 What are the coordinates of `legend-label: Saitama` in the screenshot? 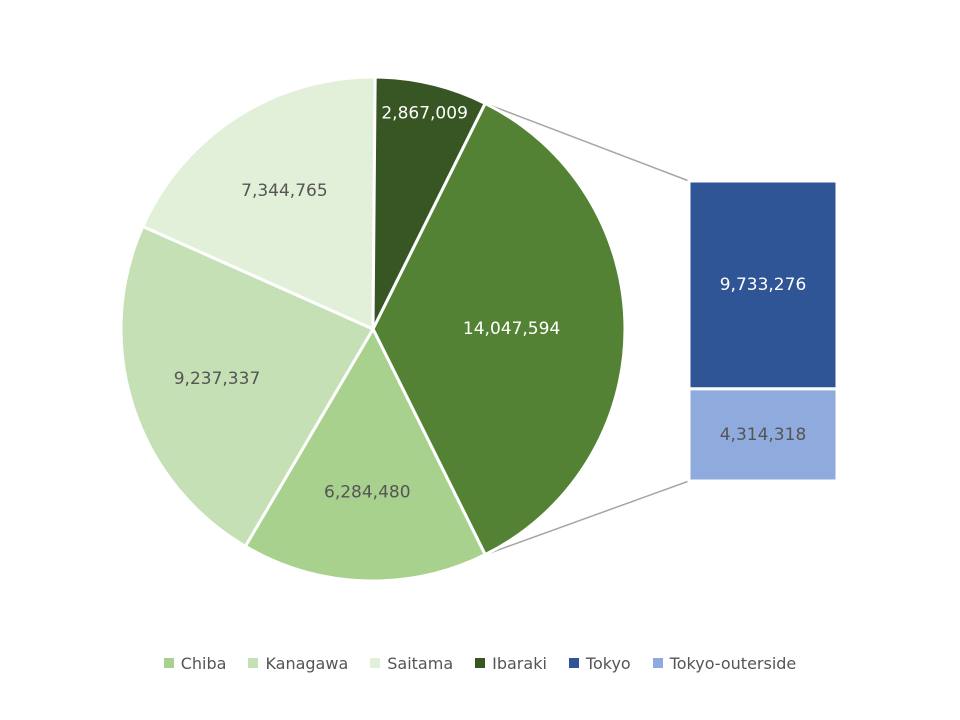 It's located at (420, 663).